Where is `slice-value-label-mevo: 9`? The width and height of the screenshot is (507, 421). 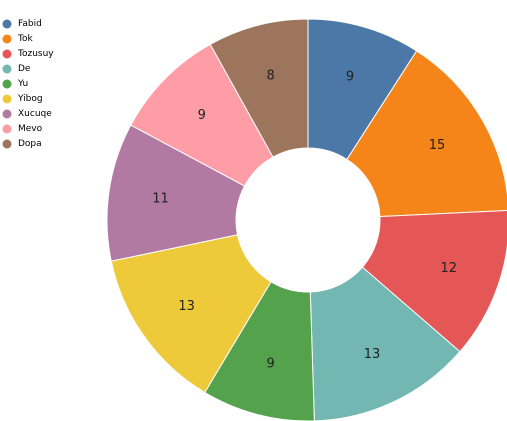 slice-value-label-mevo: 9 is located at coordinates (202, 115).